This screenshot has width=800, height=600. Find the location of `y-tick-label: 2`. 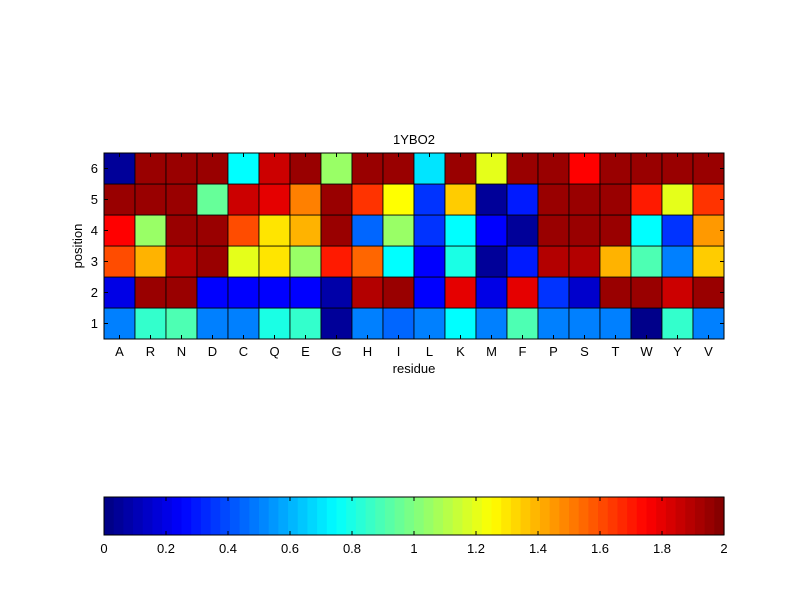

y-tick-label: 2 is located at coordinates (94, 292).